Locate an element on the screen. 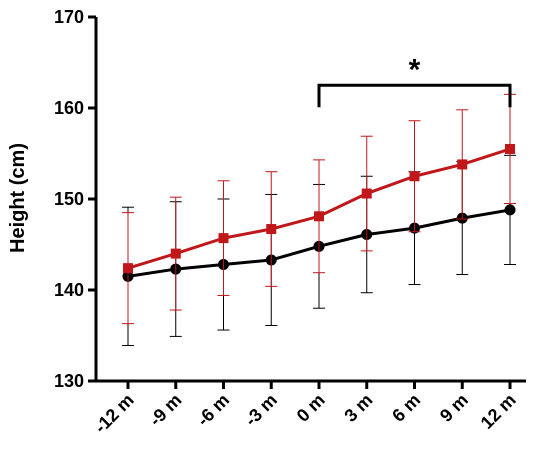  annotations: * is located at coordinates (414, 80).